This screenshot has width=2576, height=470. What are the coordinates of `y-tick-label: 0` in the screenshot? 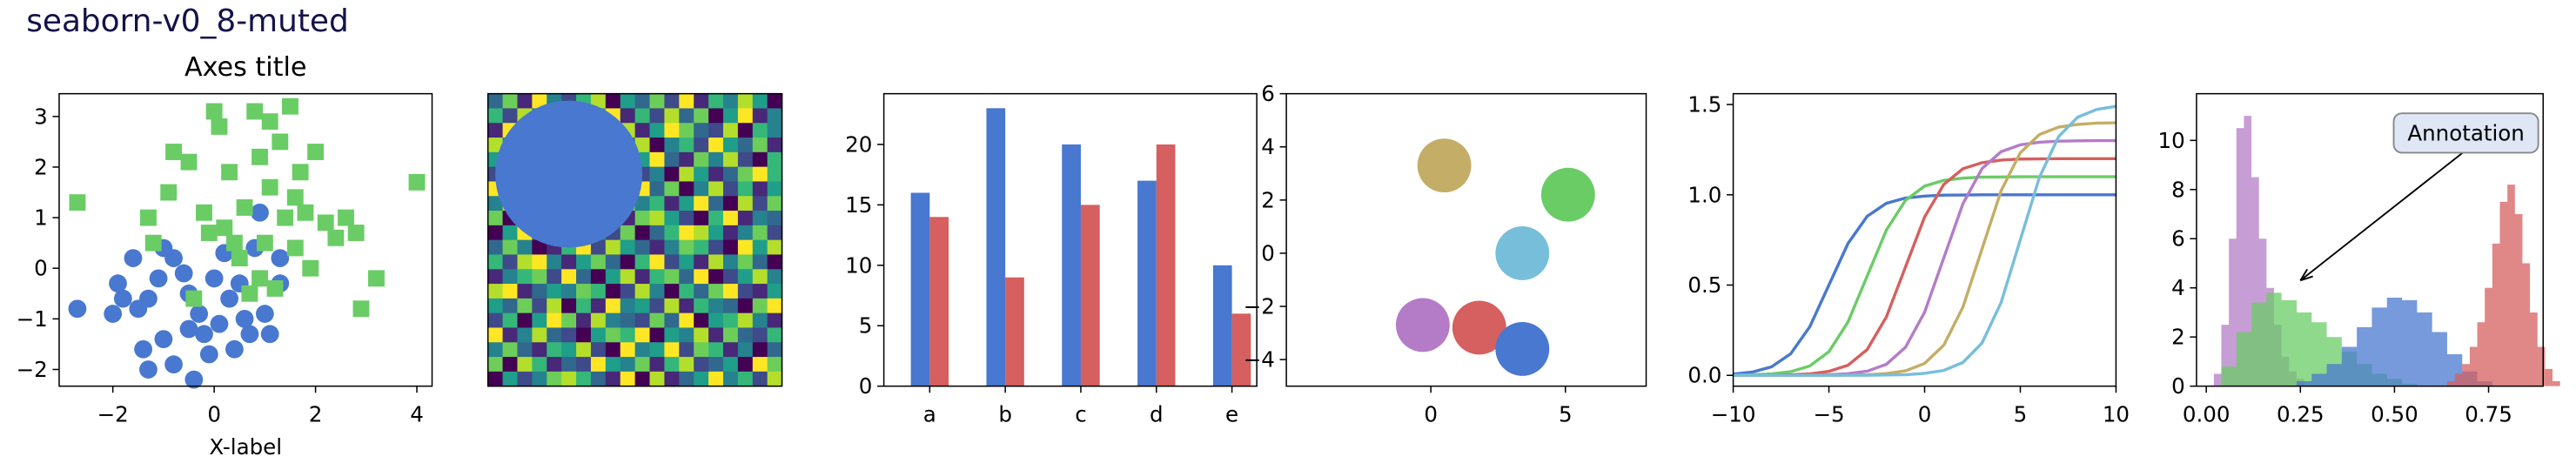 It's located at (2178, 386).